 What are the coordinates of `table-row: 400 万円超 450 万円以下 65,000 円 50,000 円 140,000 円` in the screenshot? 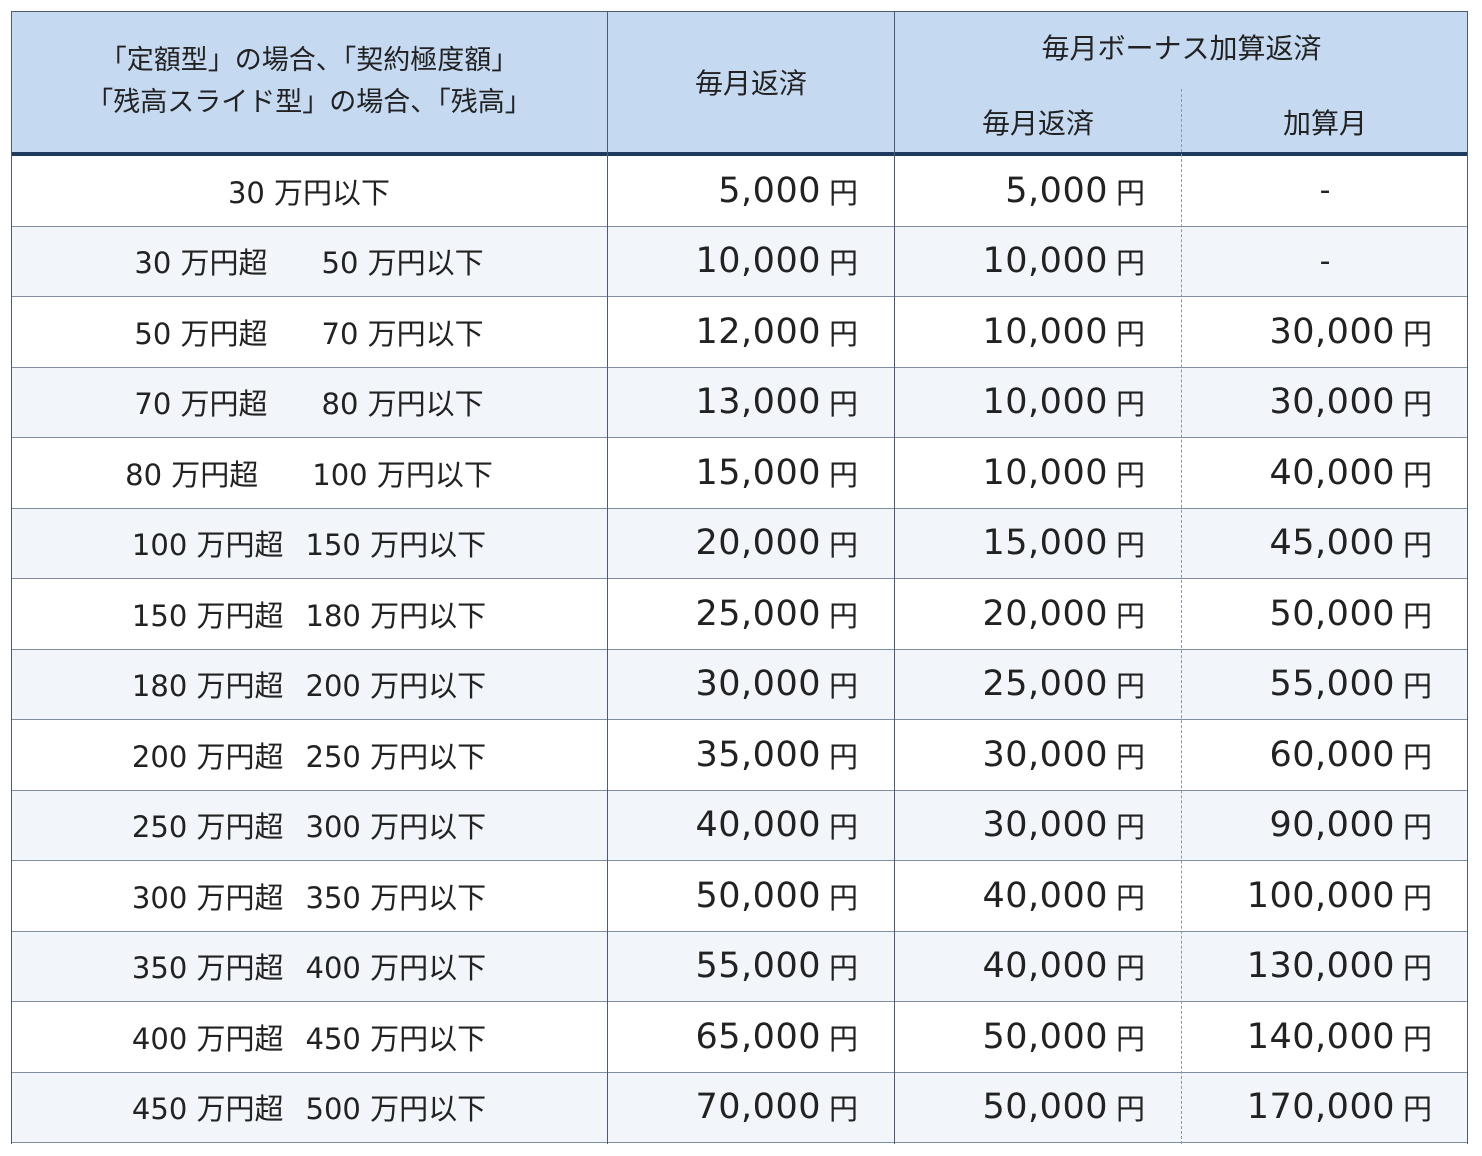 It's located at (739, 1037).